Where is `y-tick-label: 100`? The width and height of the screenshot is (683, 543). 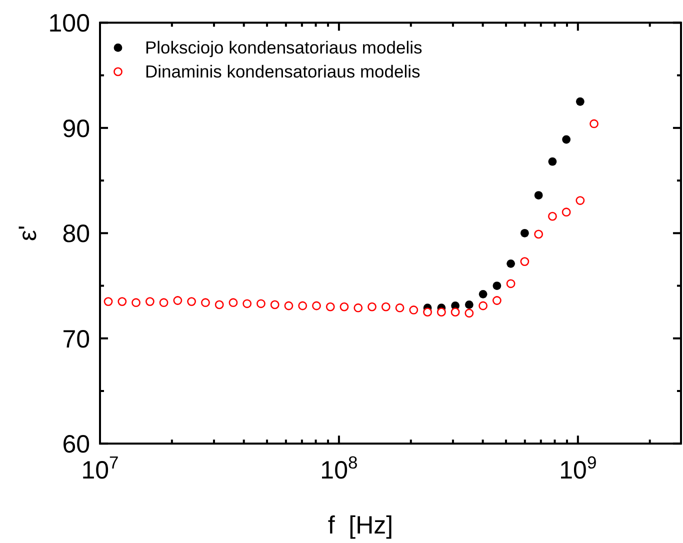 y-tick-label: 100 is located at coordinates (69, 24).